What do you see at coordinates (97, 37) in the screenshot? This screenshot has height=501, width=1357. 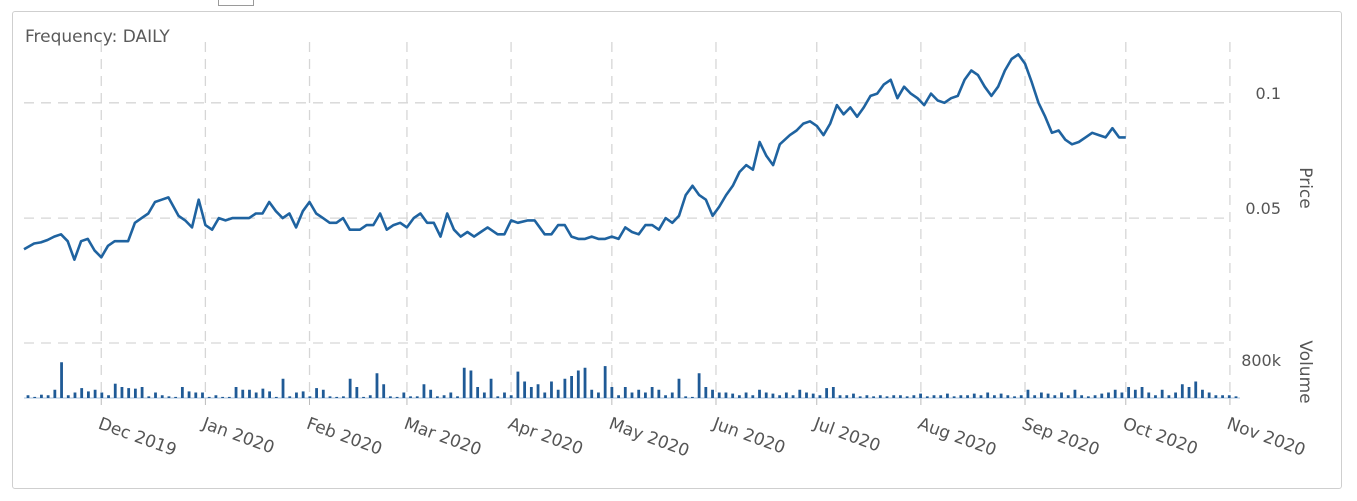 I see `frequency-label: Frequency: DAILY` at bounding box center [97, 37].